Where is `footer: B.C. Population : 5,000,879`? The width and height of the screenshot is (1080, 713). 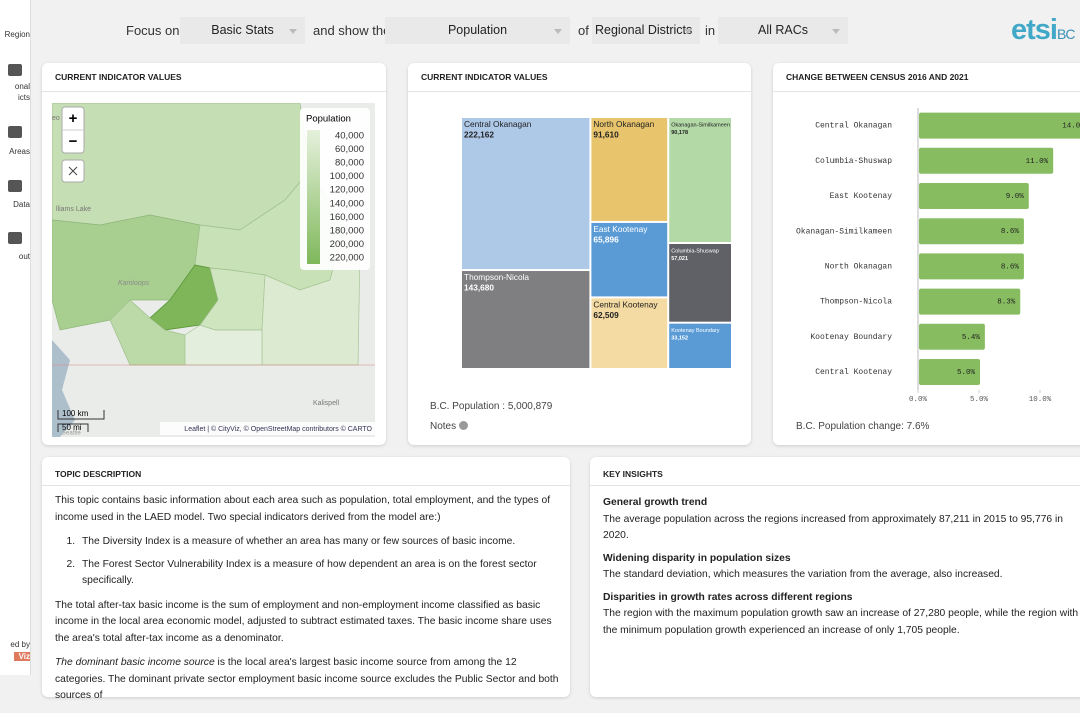
footer: B.C. Population : 5,000,879 is located at coordinates (491, 406).